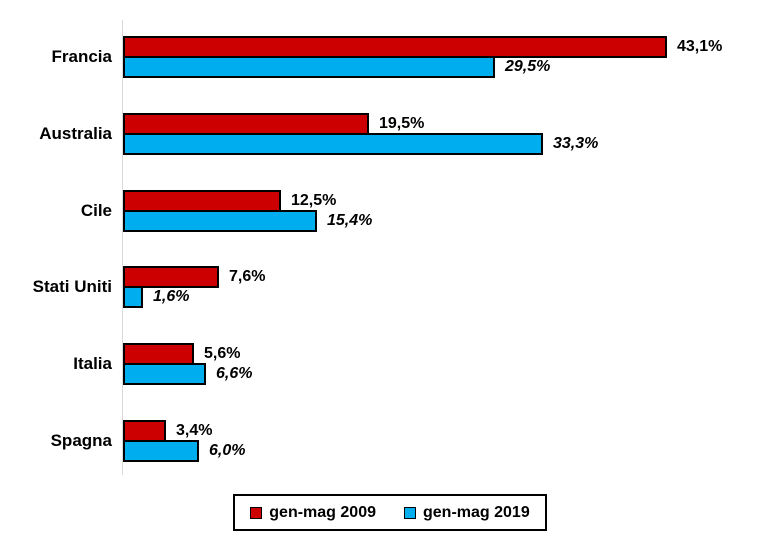 The image size is (766, 542). I want to click on legend-item-2019: gen-mag 2019, so click(467, 513).